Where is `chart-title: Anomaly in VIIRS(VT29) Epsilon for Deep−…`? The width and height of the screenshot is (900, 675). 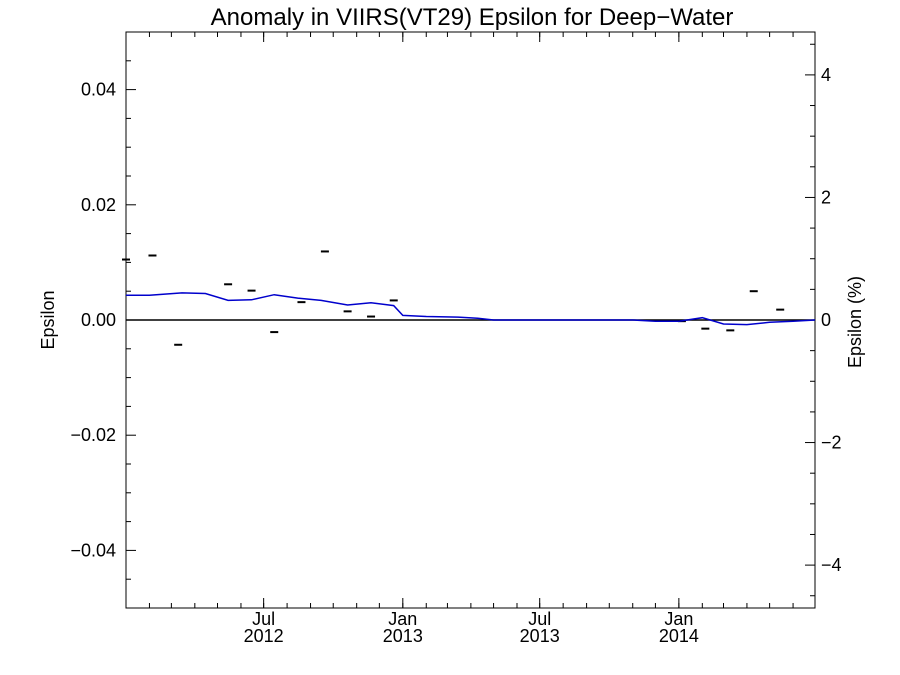
chart-title: Anomaly in VIIRS(VT29) Epsilon for Deep−… is located at coordinates (472, 17).